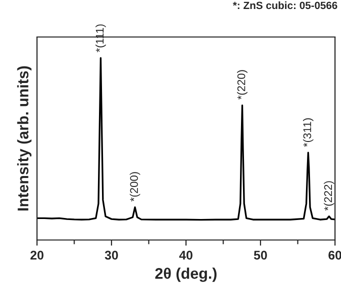  I want to click on annotation: *(200), so click(135, 187).